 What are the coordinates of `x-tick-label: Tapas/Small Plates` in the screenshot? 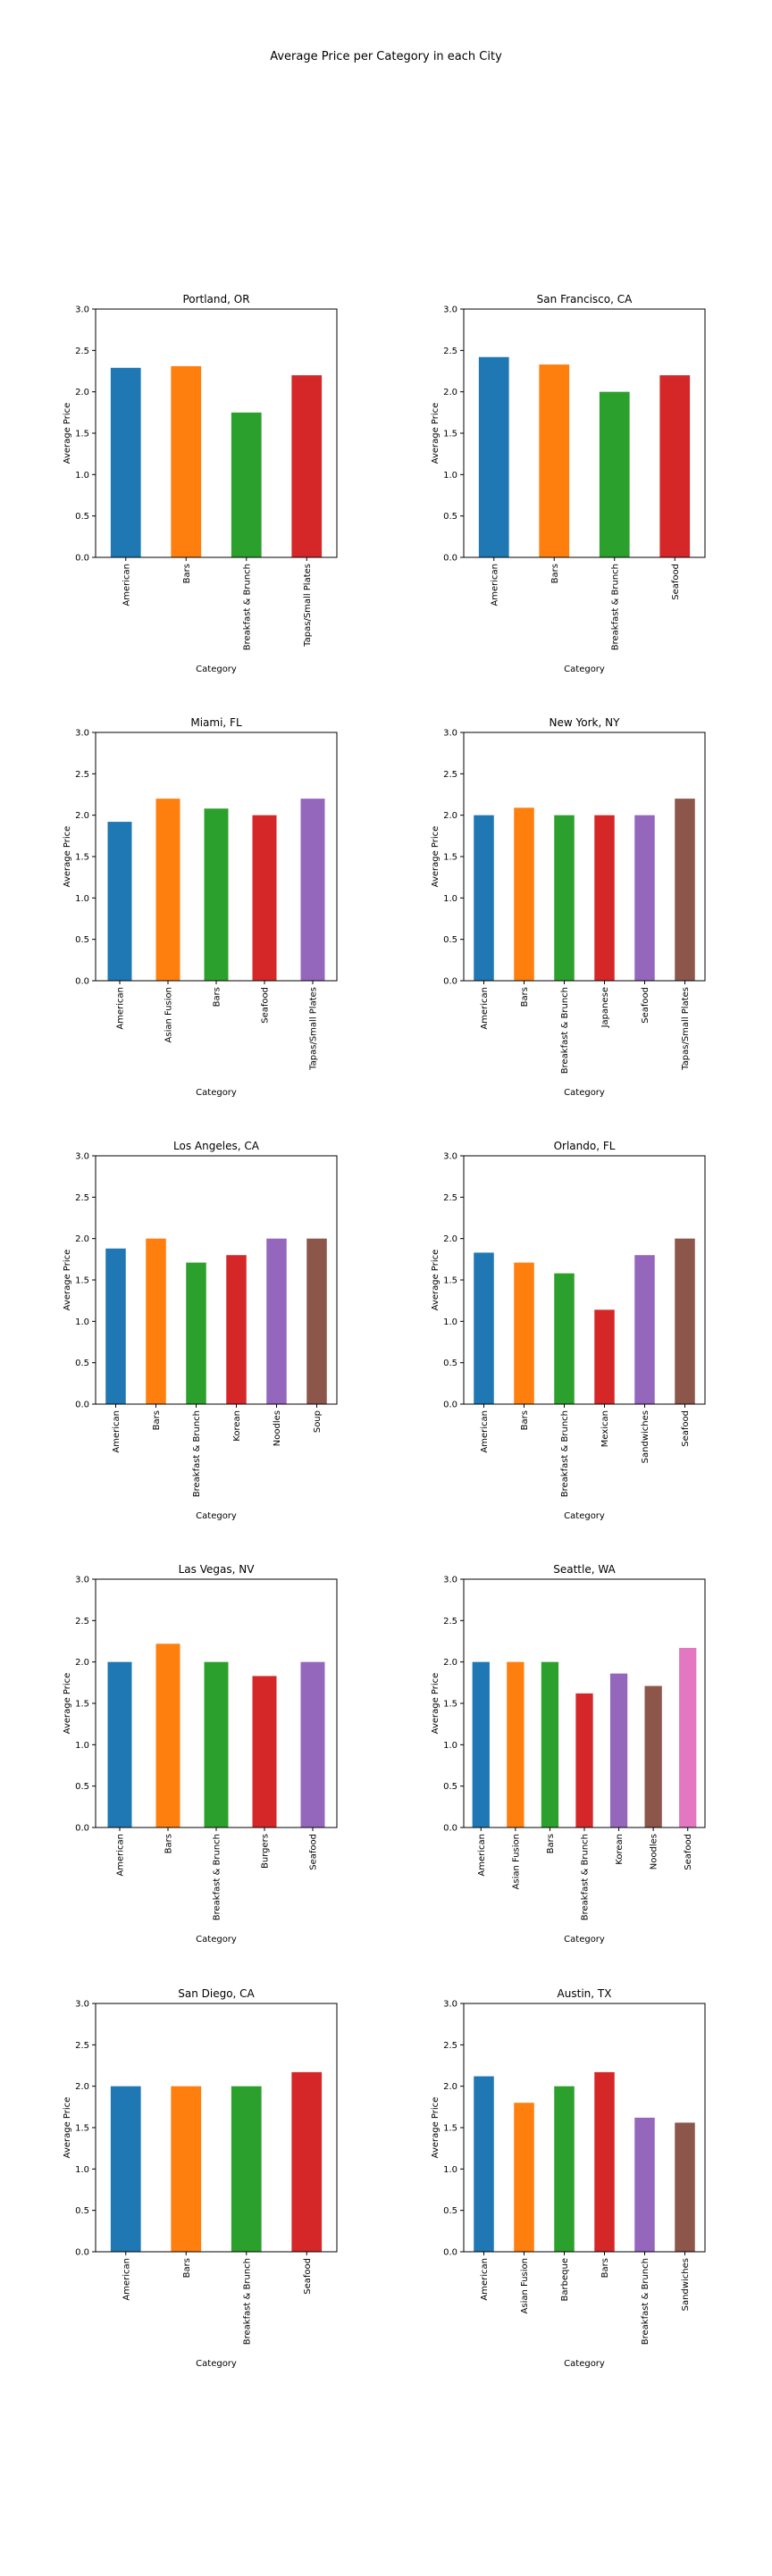 It's located at (686, 1029).